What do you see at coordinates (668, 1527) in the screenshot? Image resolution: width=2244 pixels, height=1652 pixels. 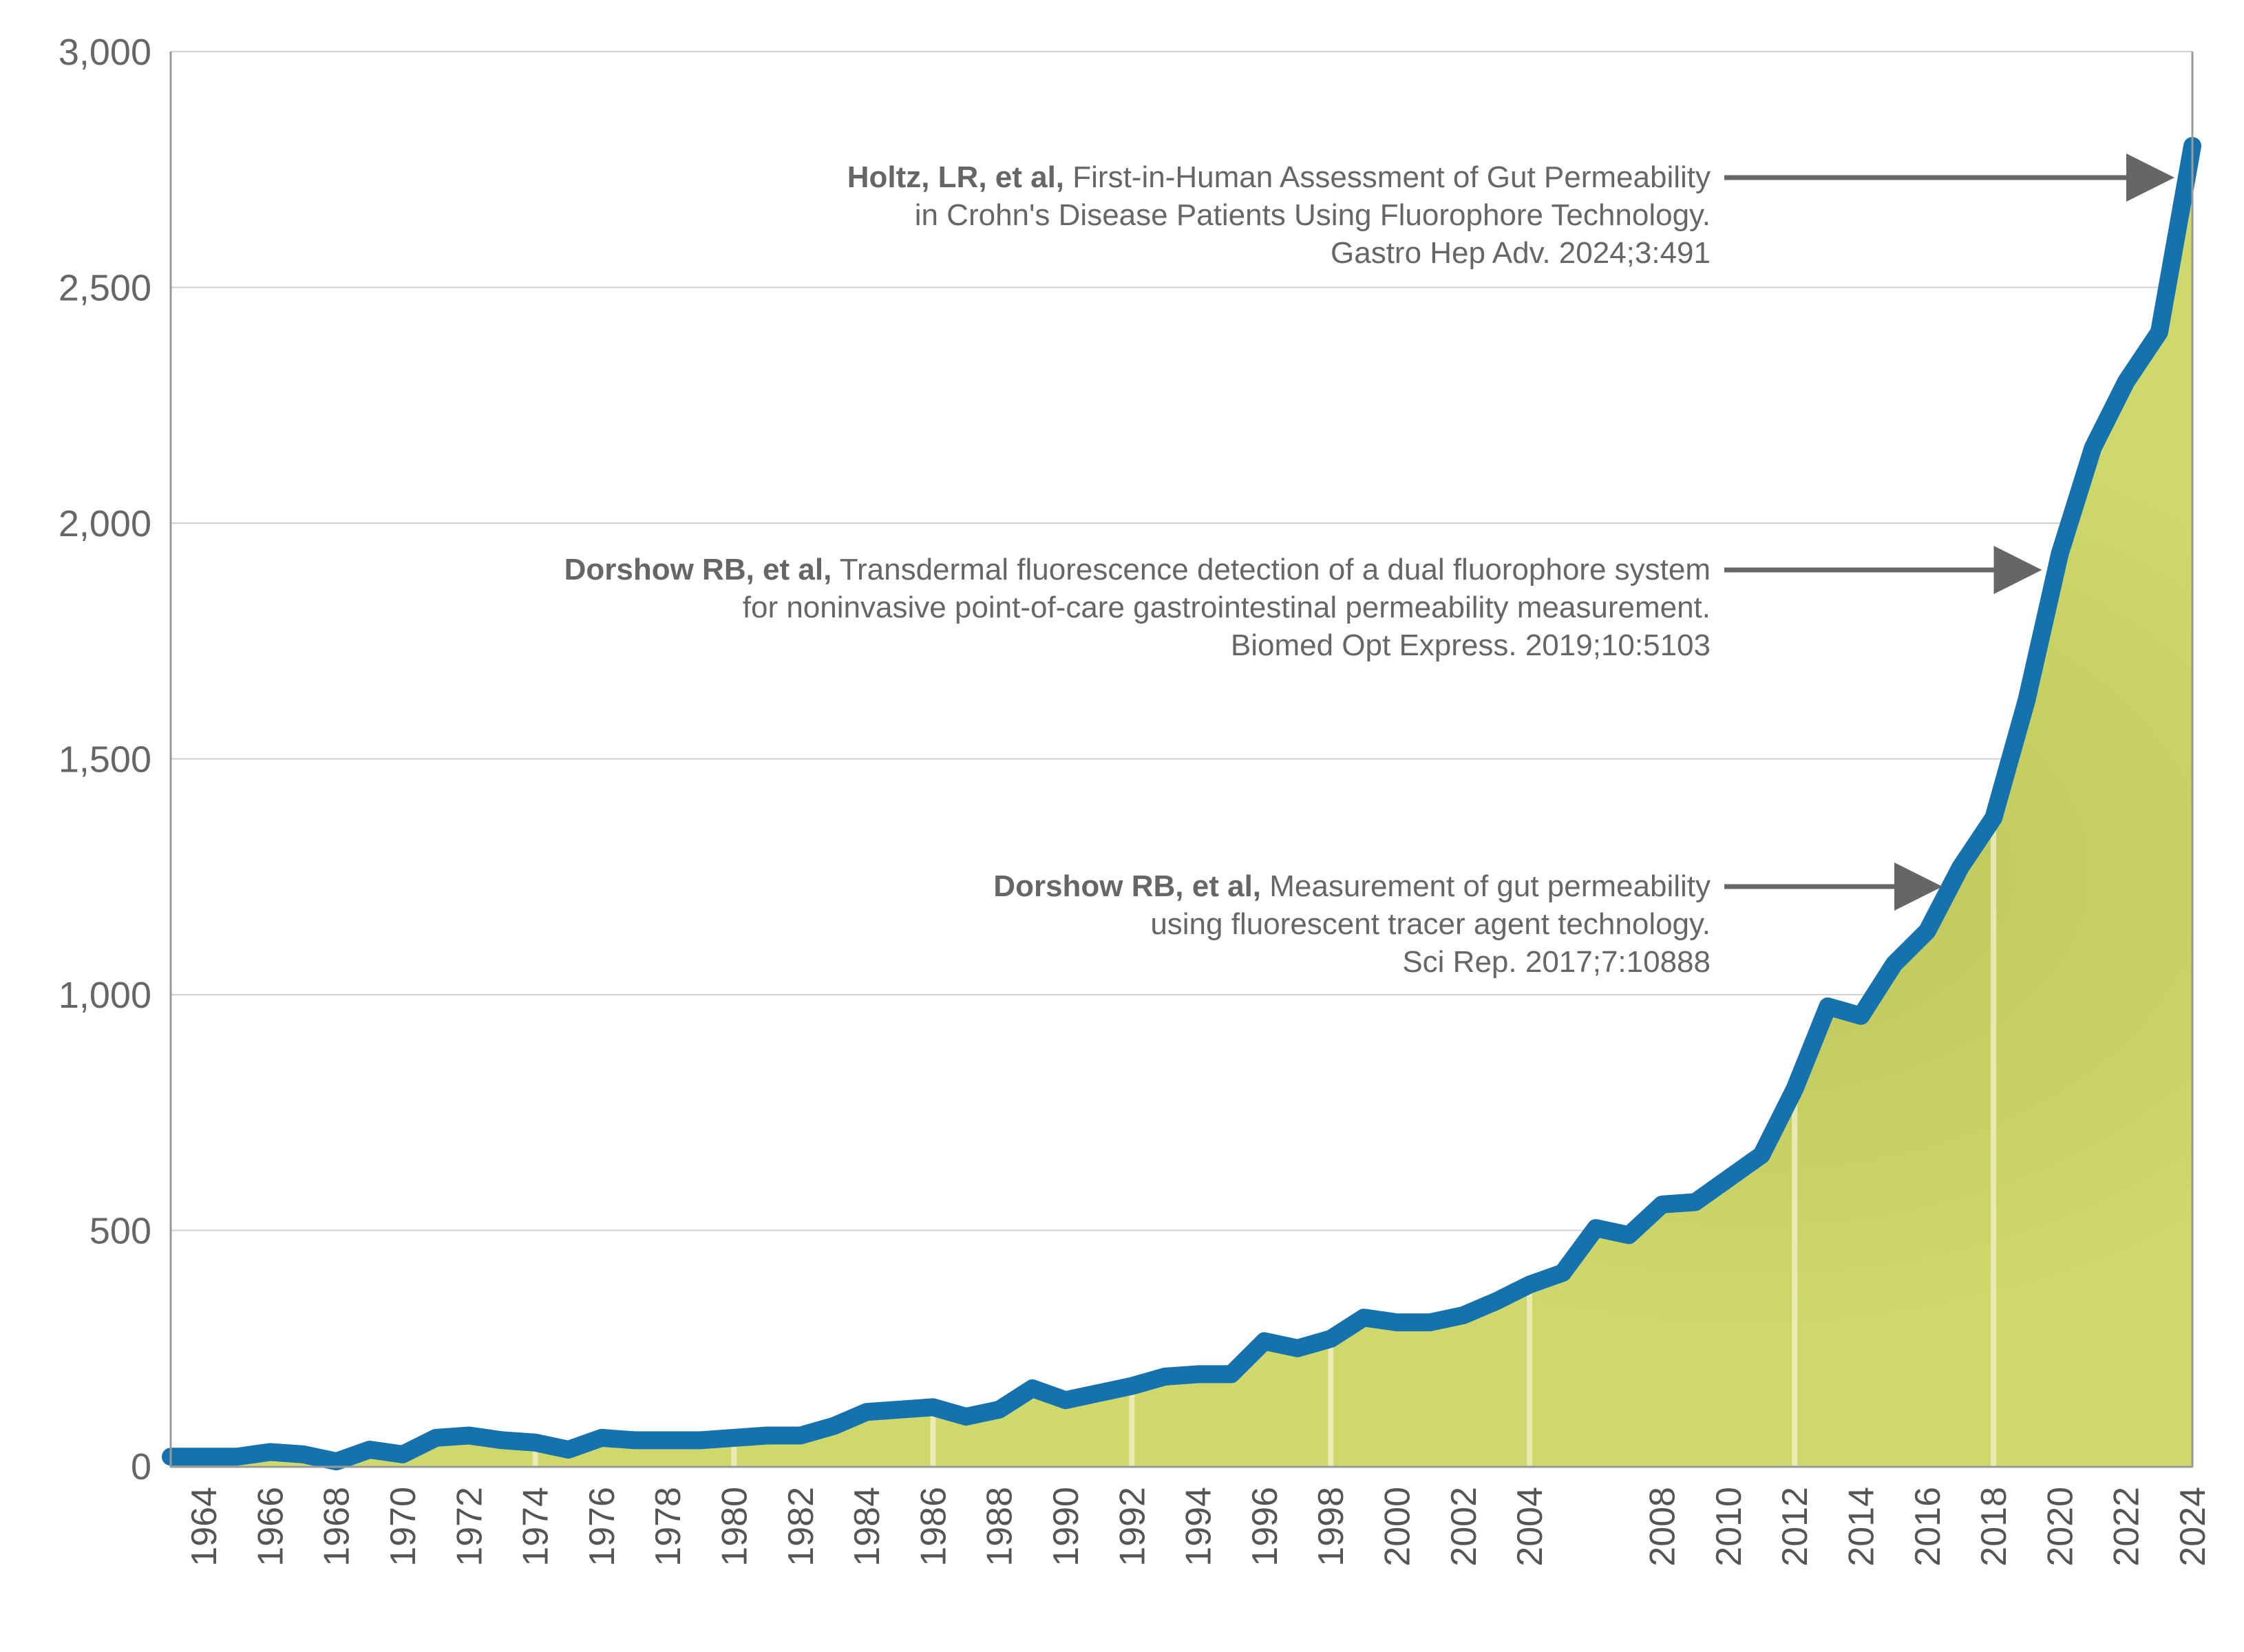 I see `x-tick-label: 1978` at bounding box center [668, 1527].